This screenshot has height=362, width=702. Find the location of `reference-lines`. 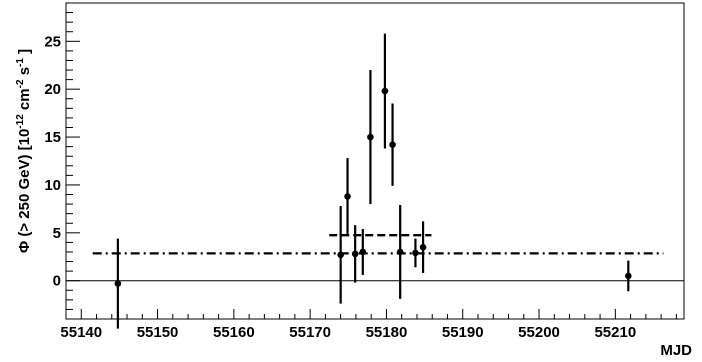

reference-lines is located at coordinates (375, 258).